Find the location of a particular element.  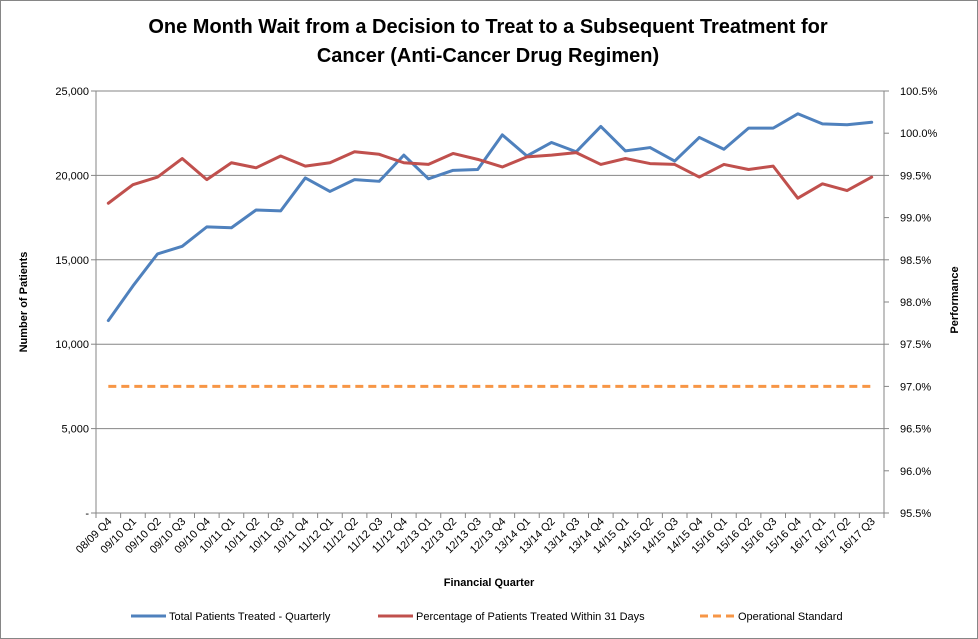

left-axis-tick-label: 15,000 is located at coordinates (72, 261).